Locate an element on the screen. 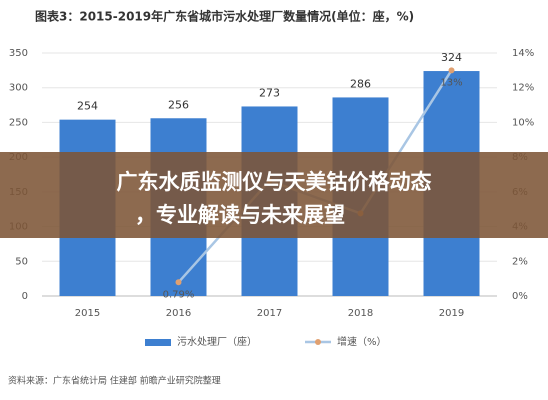 Image resolution: width=548 pixels, height=400 pixels. bar-value-label: 273 is located at coordinates (269, 92).